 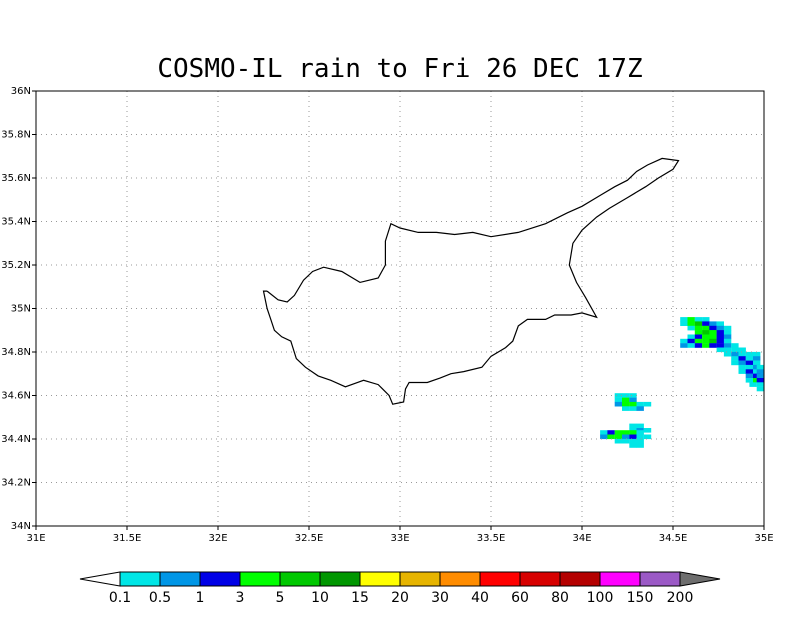 What do you see at coordinates (16, 265) in the screenshot?
I see `y-tick-label: 35.2N` at bounding box center [16, 265].